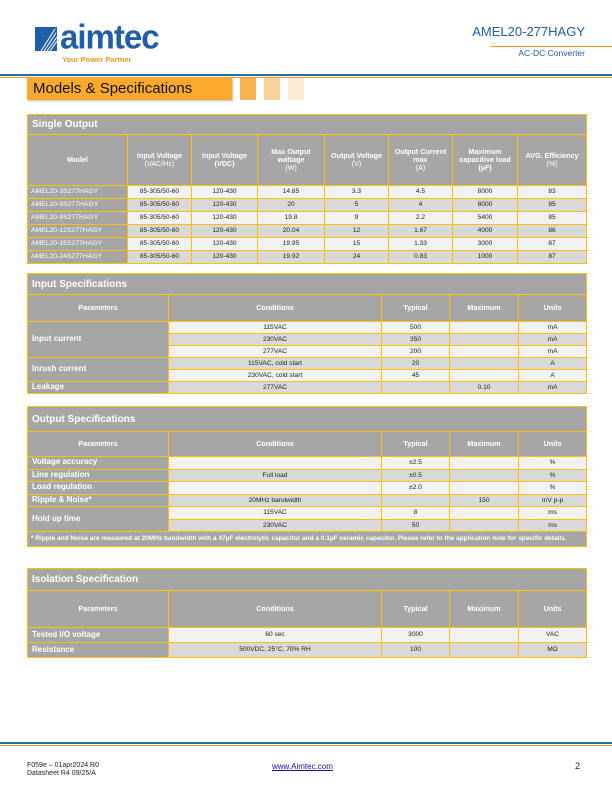  Describe the element at coordinates (307, 463) in the screenshot. I see `table-row: Voltage accuracy ±2.5%` at that location.